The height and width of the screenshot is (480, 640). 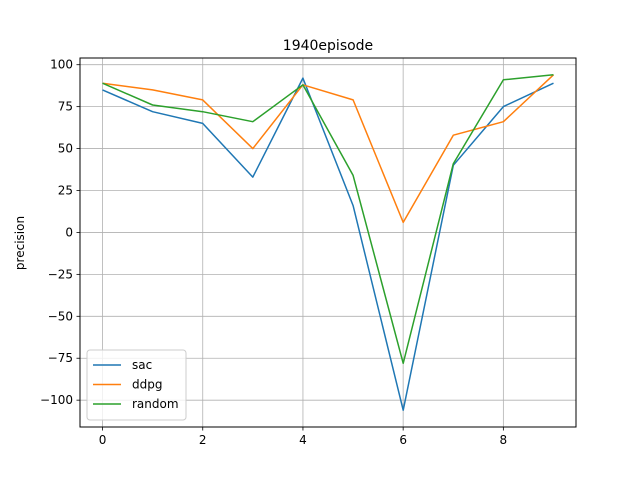 What do you see at coordinates (103, 440) in the screenshot?
I see `x-tick-label: 0` at bounding box center [103, 440].